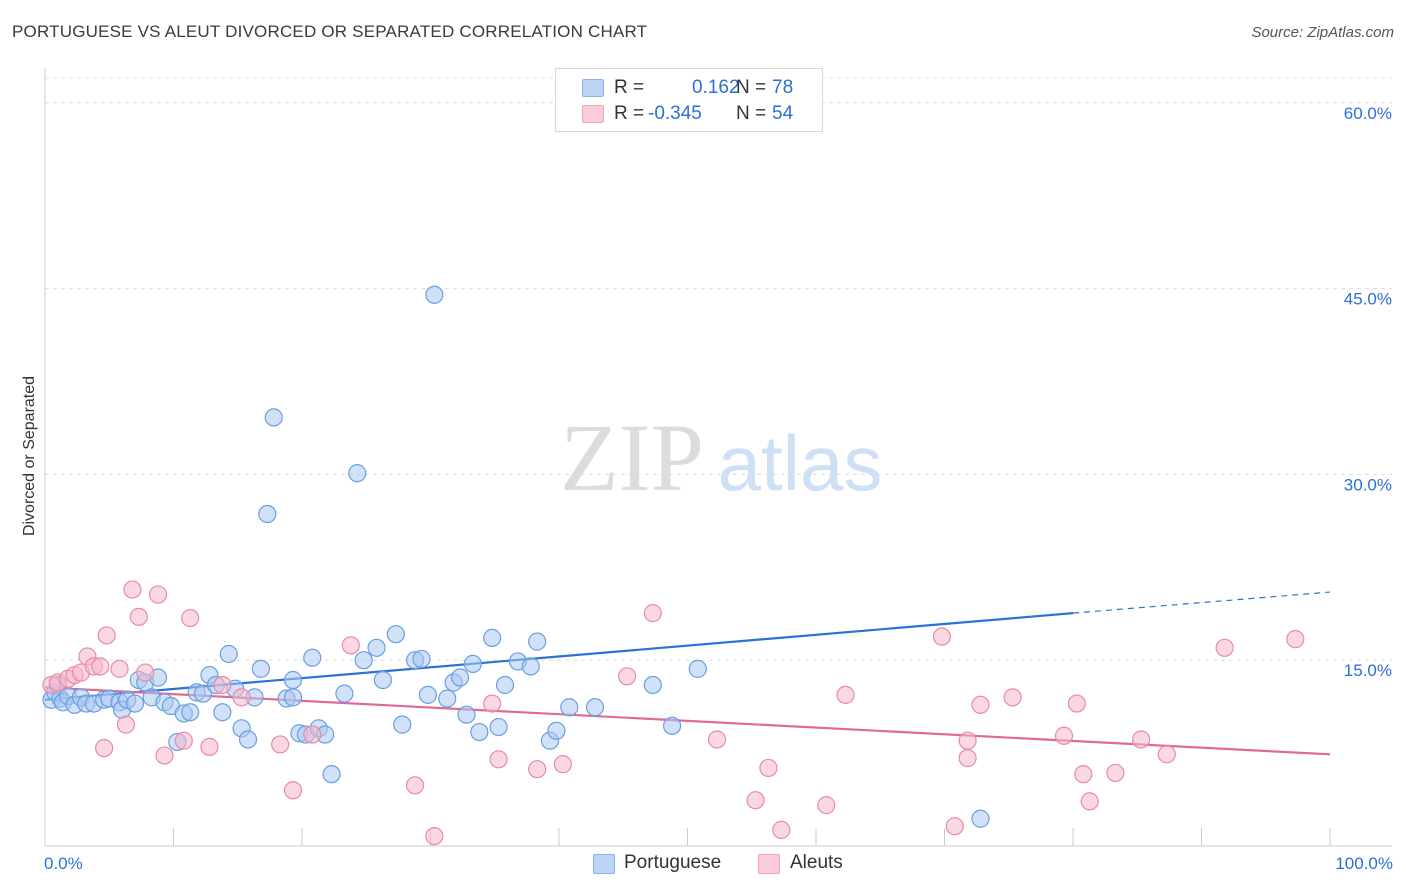 Image resolution: width=1406 pixels, height=892 pixels. Describe the element at coordinates (1368, 299) in the screenshot. I see `y-tick-label: 45.0%` at that location.